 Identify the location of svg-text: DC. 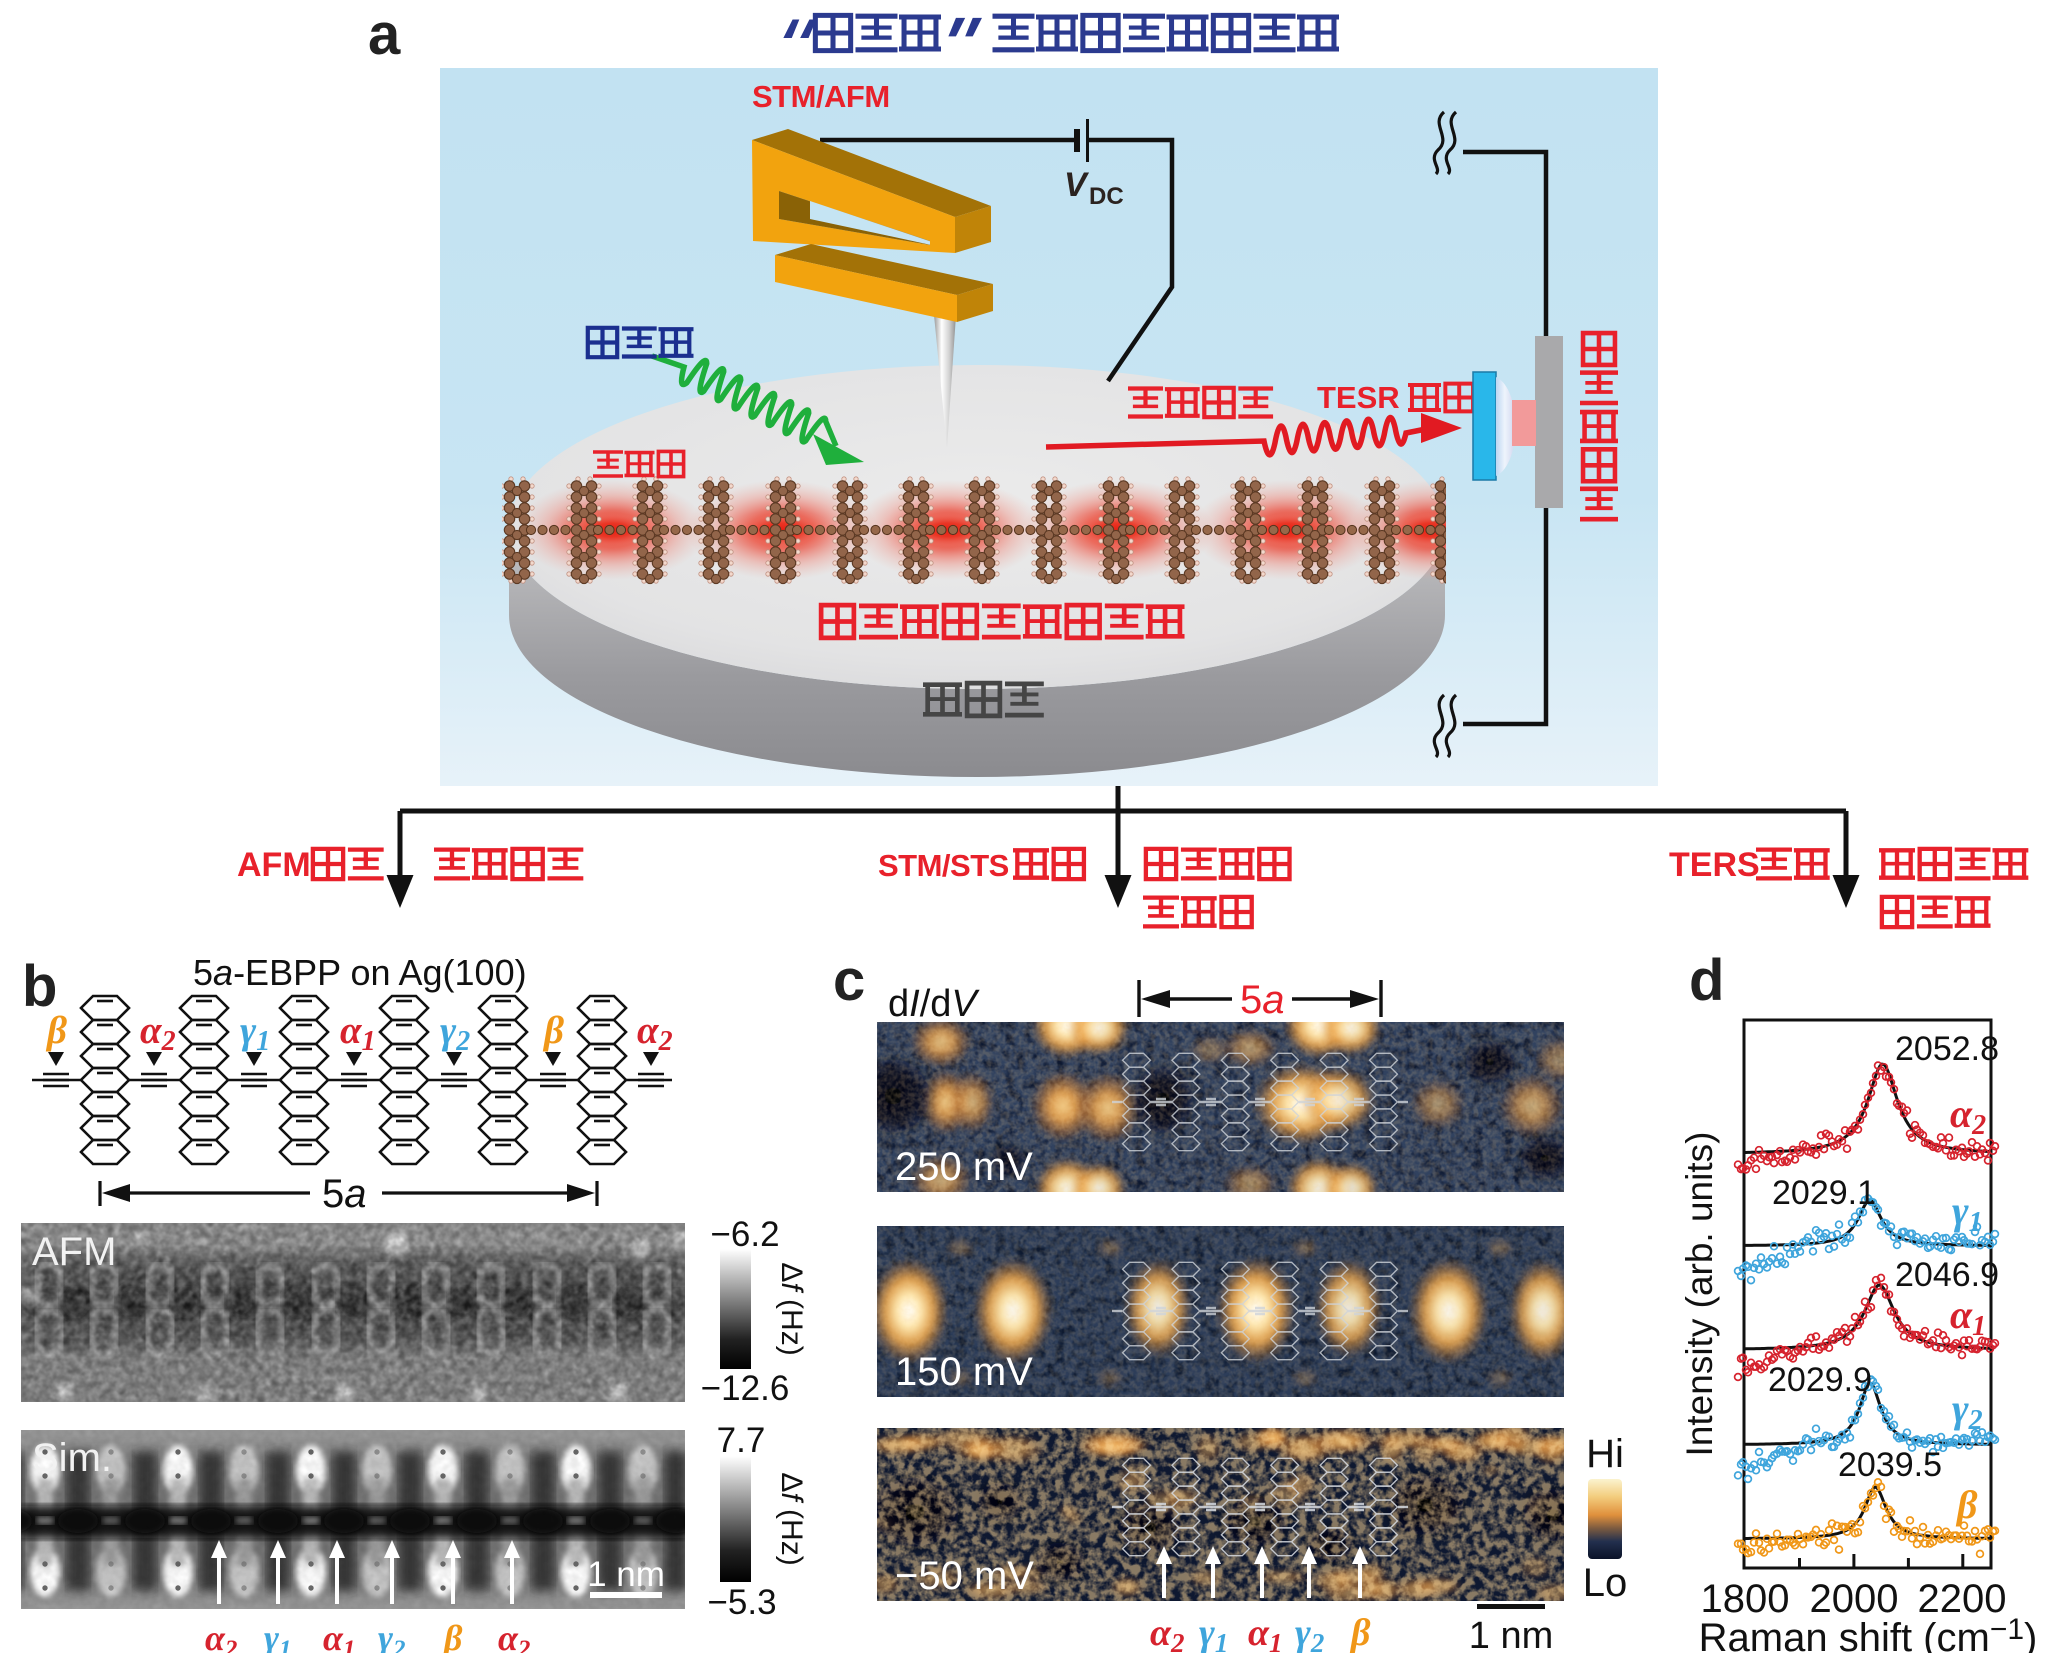
(1106, 196).